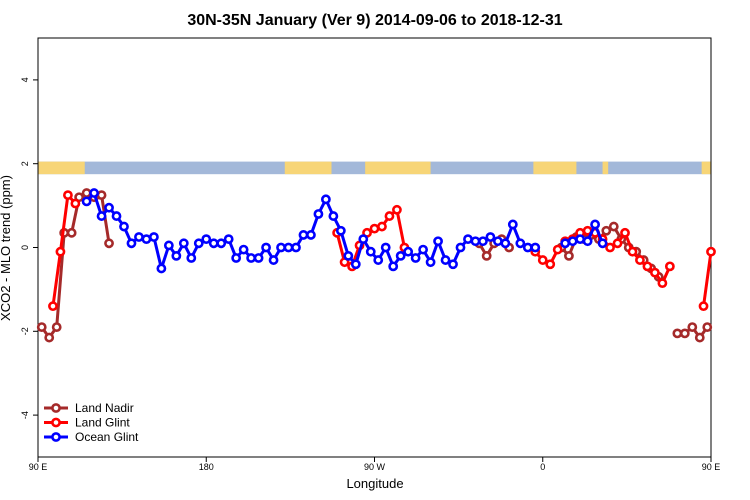 This screenshot has width=750, height=500. What do you see at coordinates (56, 408) in the screenshot?
I see `legend-marker-land-nadir` at bounding box center [56, 408].